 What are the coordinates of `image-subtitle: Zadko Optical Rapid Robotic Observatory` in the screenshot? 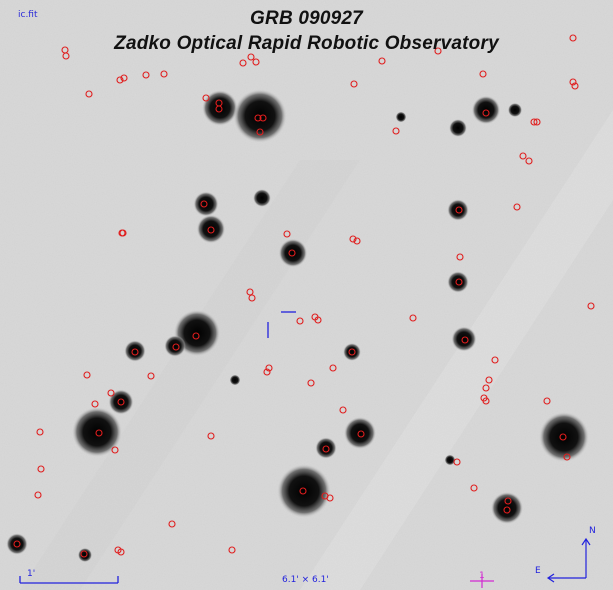 It's located at (306, 43).